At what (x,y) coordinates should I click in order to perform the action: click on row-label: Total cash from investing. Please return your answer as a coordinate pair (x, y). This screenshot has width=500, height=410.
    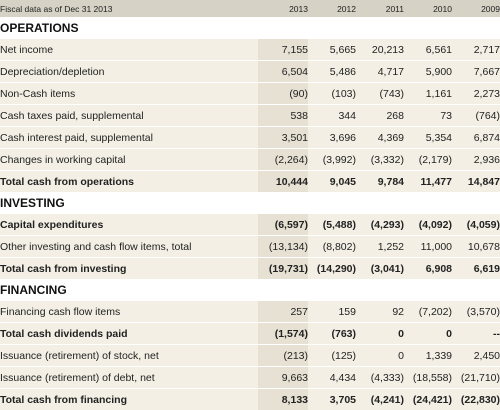
    Looking at the image, I should click on (129, 269).